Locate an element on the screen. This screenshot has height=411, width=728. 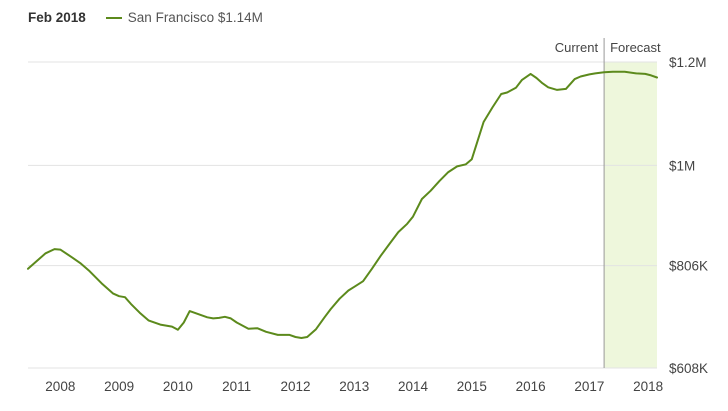
x-tick-label: 2016 is located at coordinates (531, 386).